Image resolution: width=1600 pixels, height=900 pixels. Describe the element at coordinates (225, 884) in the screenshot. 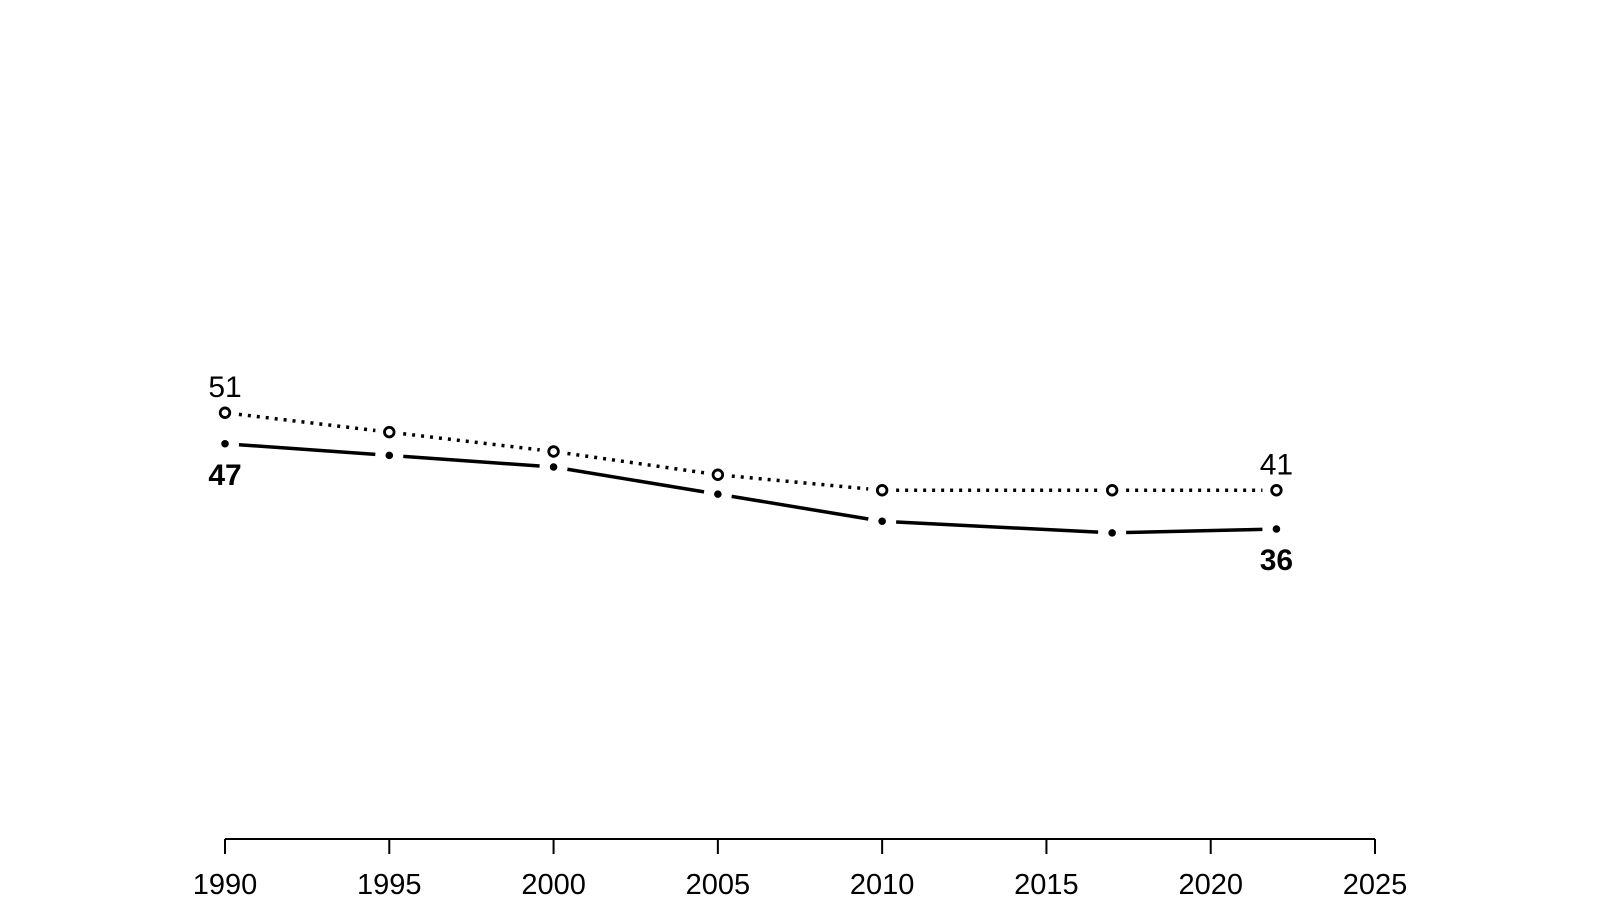

I see `x-axis-tick-label: 1990` at that location.